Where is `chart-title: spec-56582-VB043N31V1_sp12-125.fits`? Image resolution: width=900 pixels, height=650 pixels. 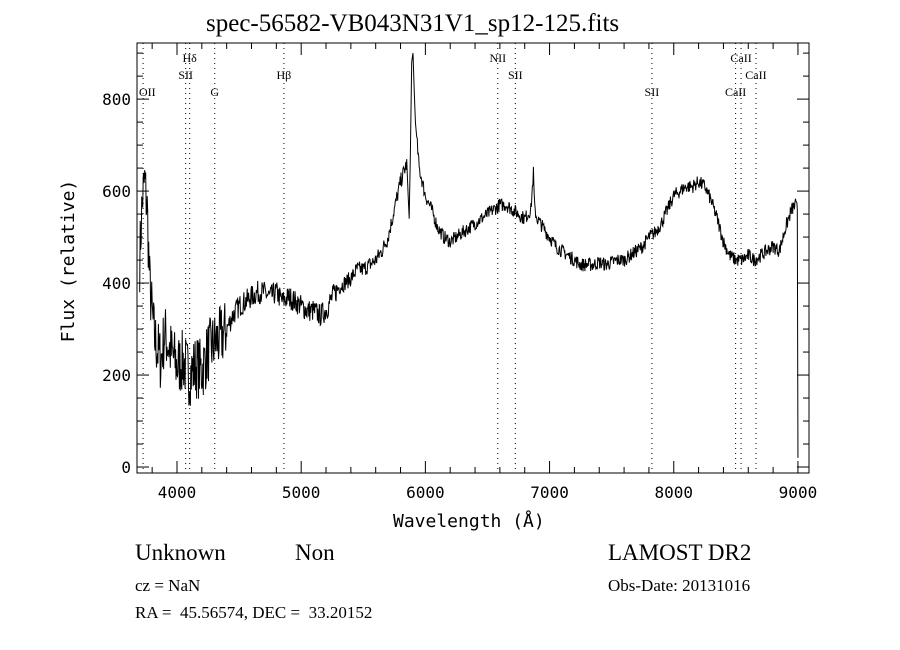 chart-title: spec-56582-VB043N31V1_sp12-125.fits is located at coordinates (413, 23).